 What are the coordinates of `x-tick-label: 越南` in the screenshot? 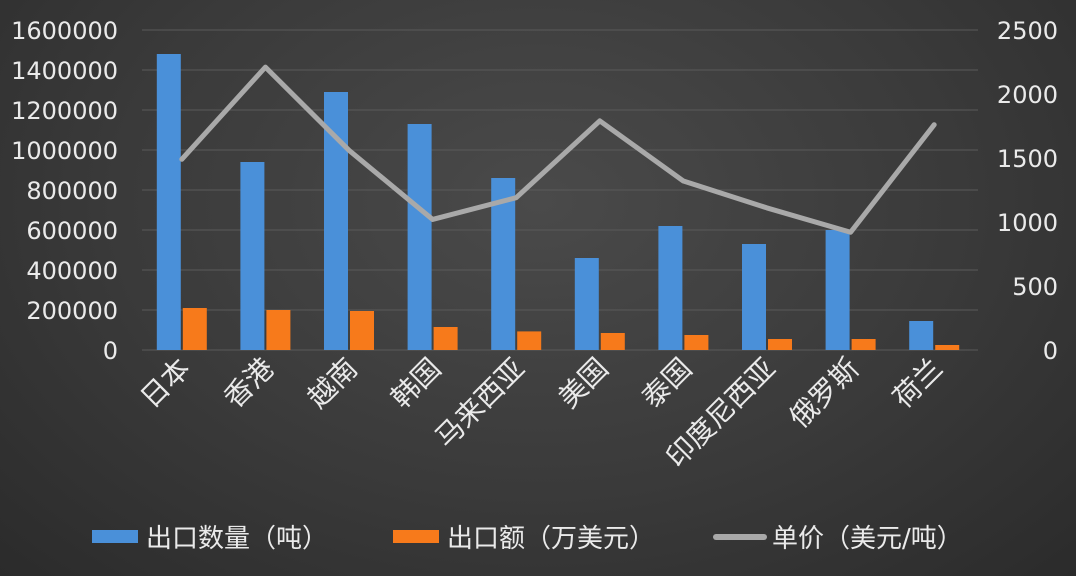 It's located at (332, 383).